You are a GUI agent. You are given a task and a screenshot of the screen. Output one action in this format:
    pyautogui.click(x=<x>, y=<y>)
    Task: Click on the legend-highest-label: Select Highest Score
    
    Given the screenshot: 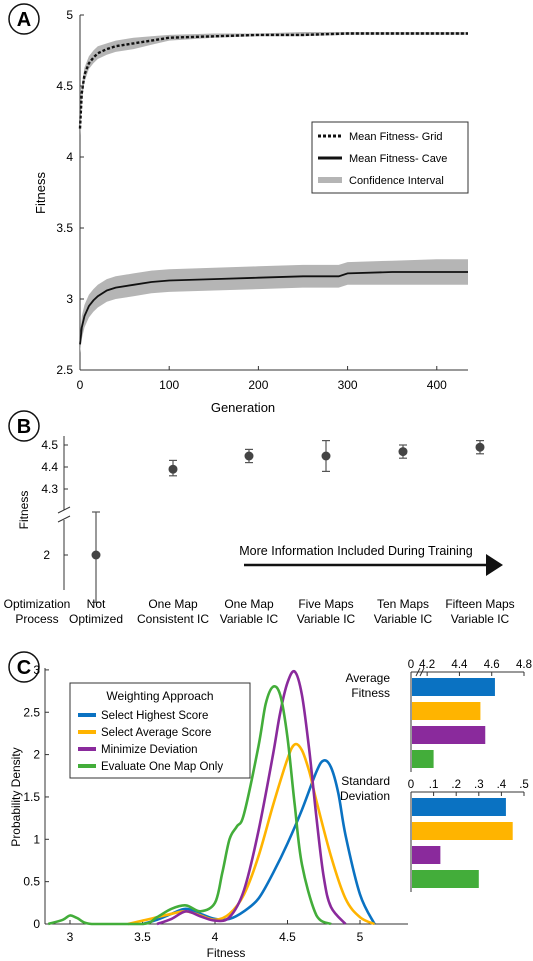 What is the action you would take?
    pyautogui.click(x=154, y=716)
    